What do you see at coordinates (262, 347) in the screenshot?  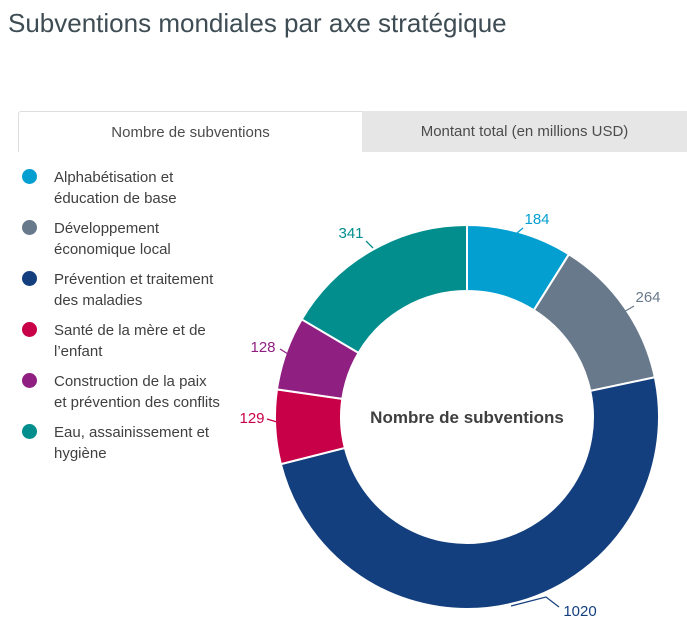 I see `slice-value-label-4: 128` at bounding box center [262, 347].